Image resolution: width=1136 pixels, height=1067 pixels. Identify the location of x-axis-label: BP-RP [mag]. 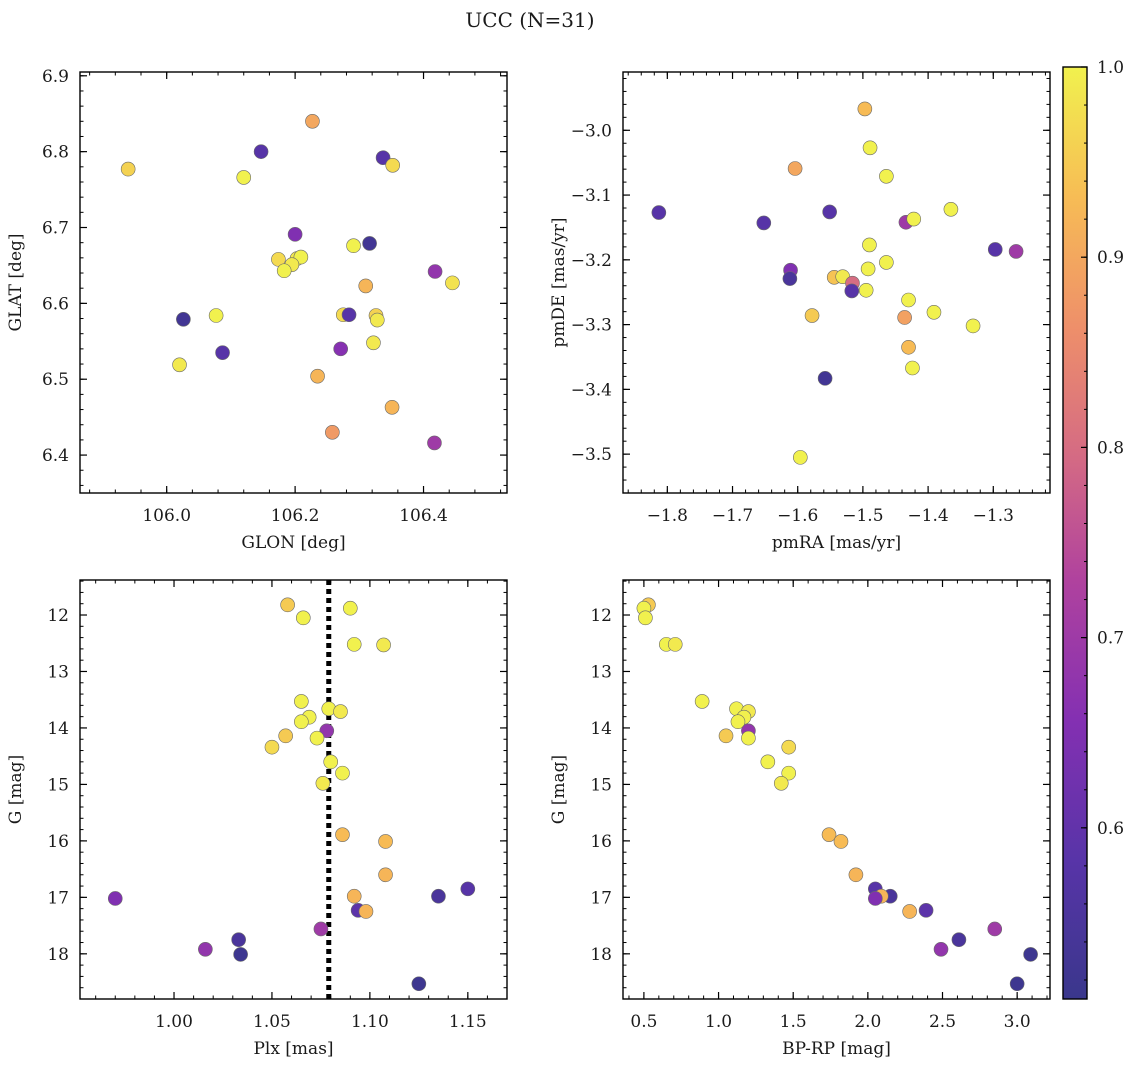
(836, 1049).